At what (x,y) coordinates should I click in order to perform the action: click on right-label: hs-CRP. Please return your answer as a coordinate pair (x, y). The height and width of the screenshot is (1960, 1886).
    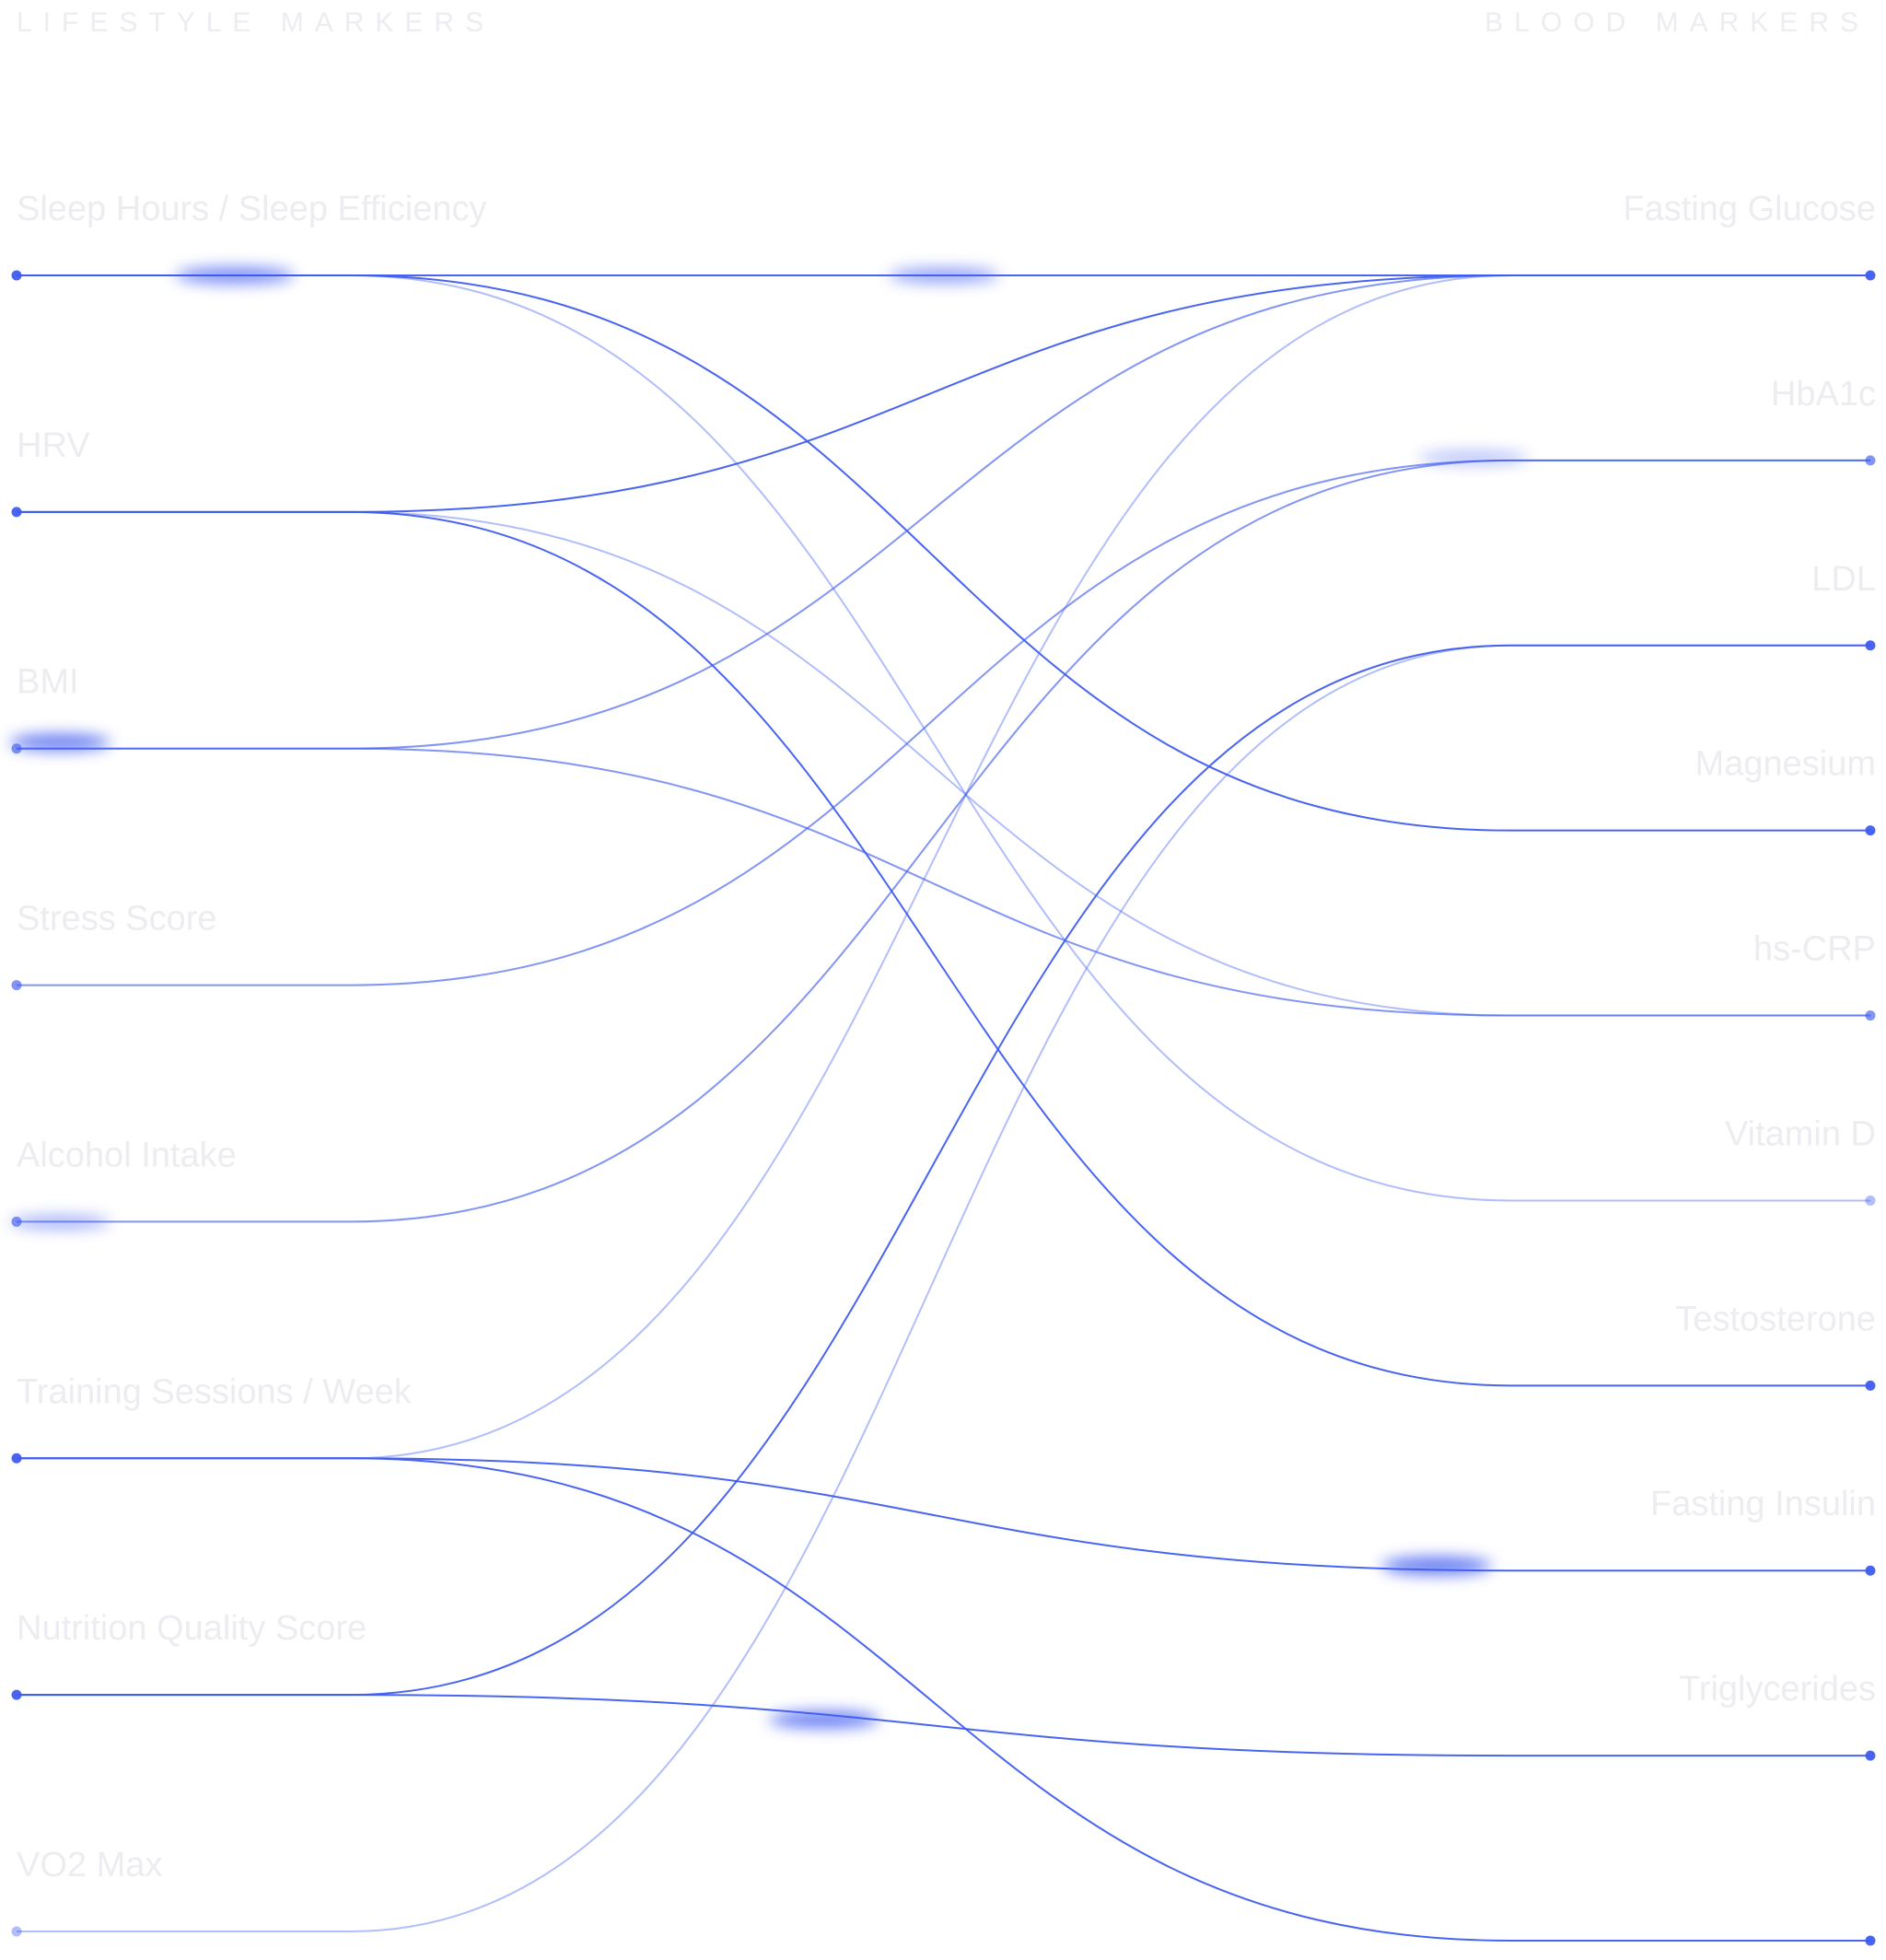
    Looking at the image, I should click on (1815, 949).